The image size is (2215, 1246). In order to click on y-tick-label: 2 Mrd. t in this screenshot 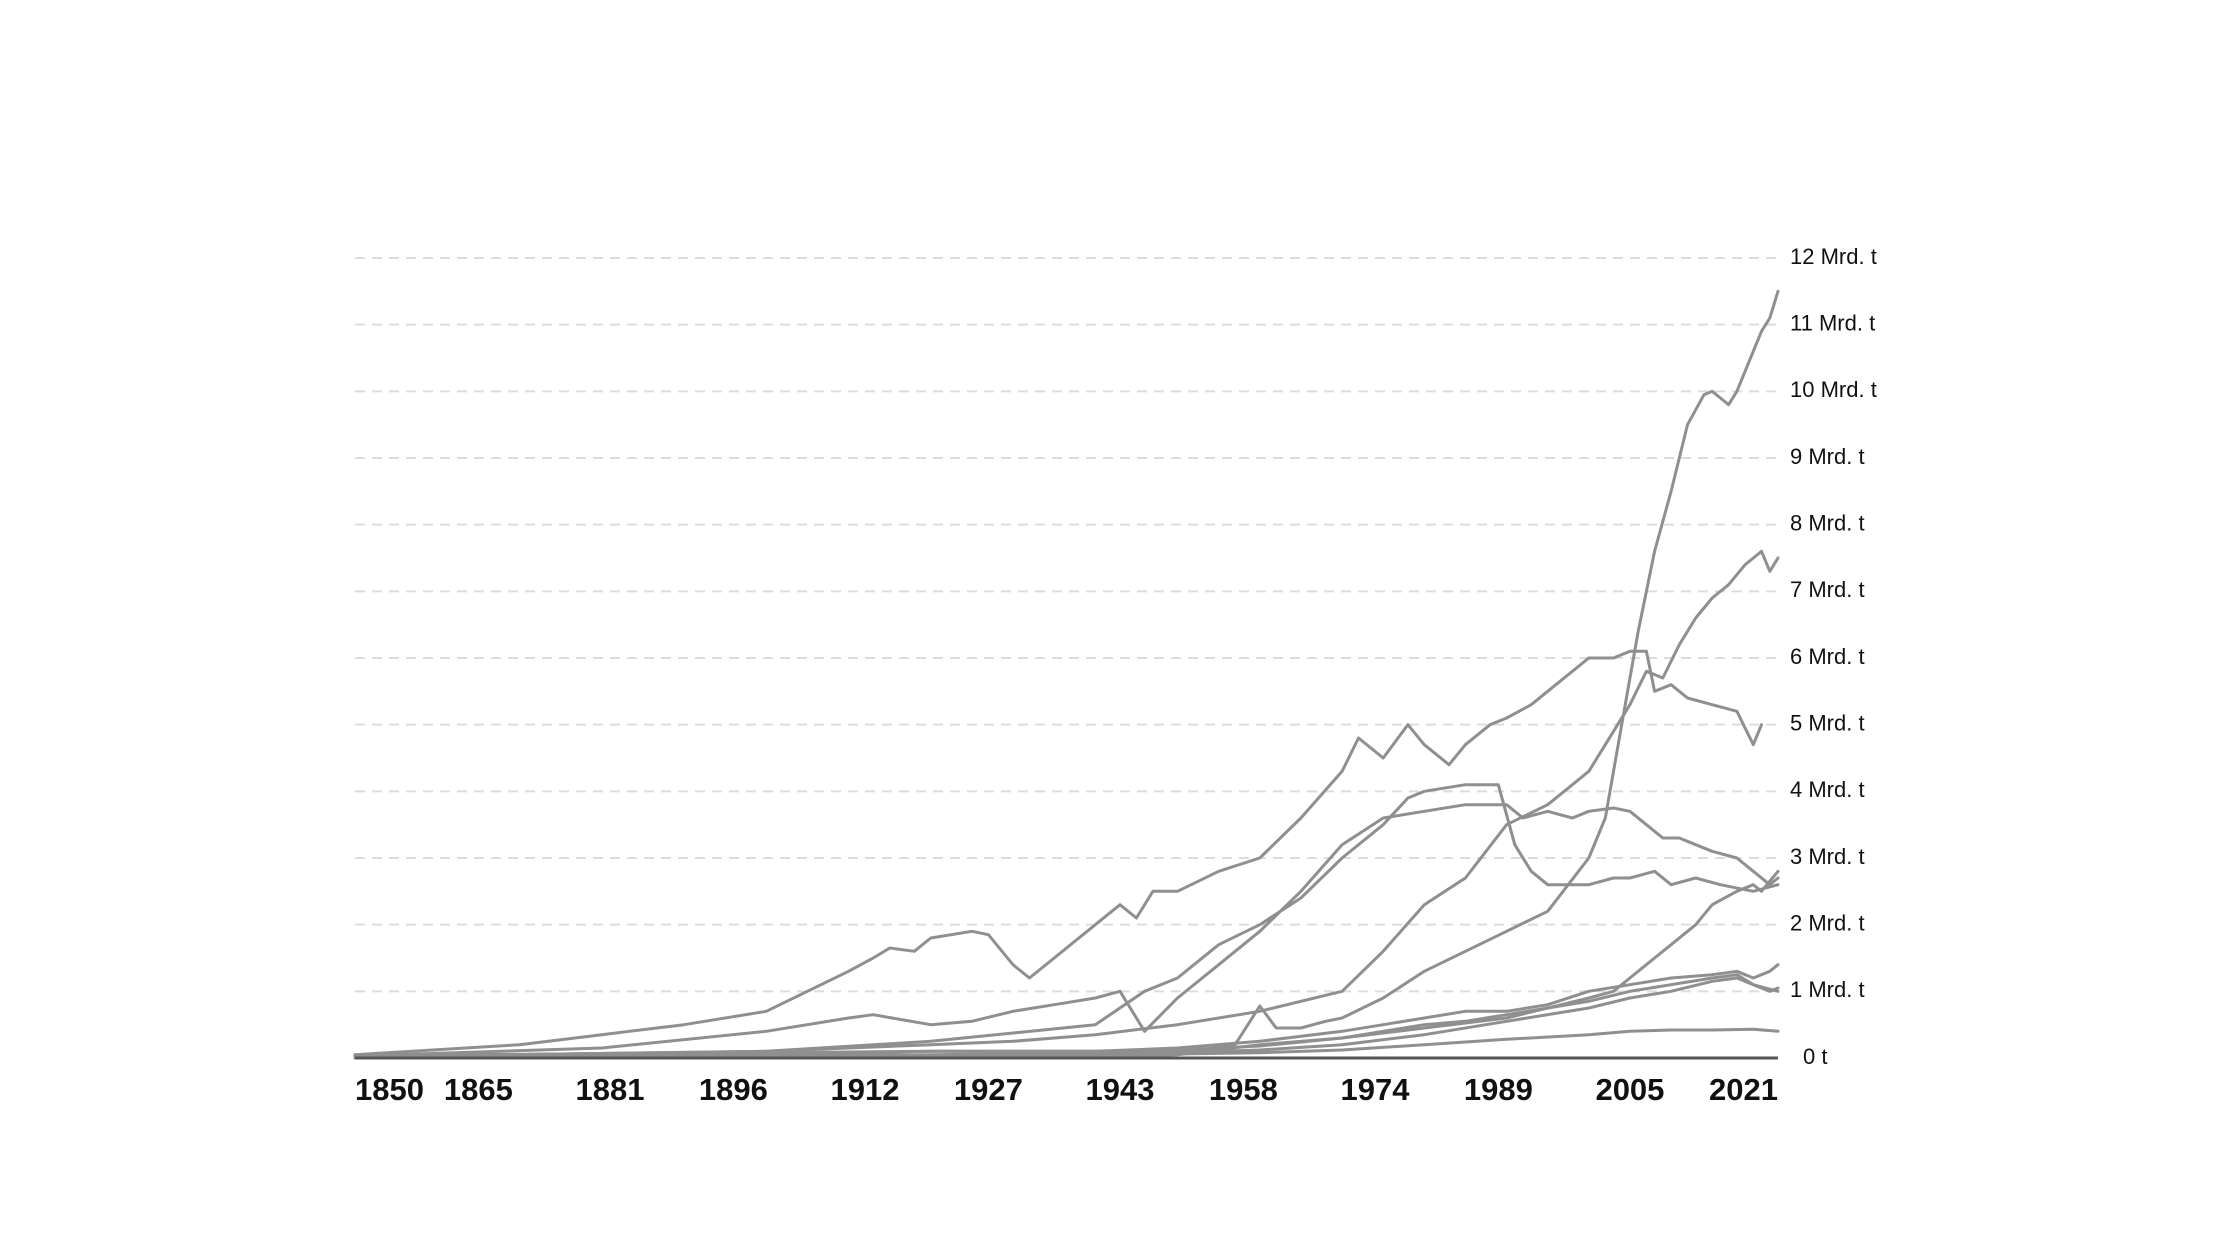, I will do `click(1827, 922)`.